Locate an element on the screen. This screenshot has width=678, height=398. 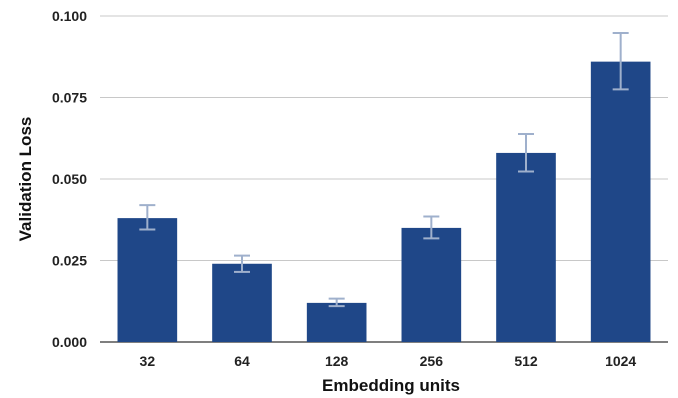
x-tick-label: 512 is located at coordinates (526, 361).